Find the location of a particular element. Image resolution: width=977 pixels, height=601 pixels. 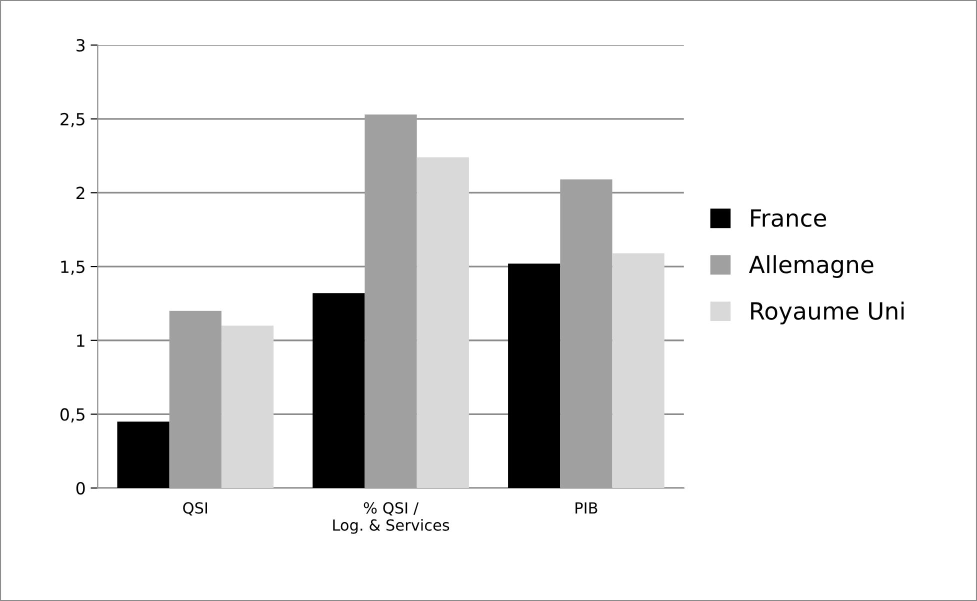

y-tick-label: 2 is located at coordinates (80, 193).